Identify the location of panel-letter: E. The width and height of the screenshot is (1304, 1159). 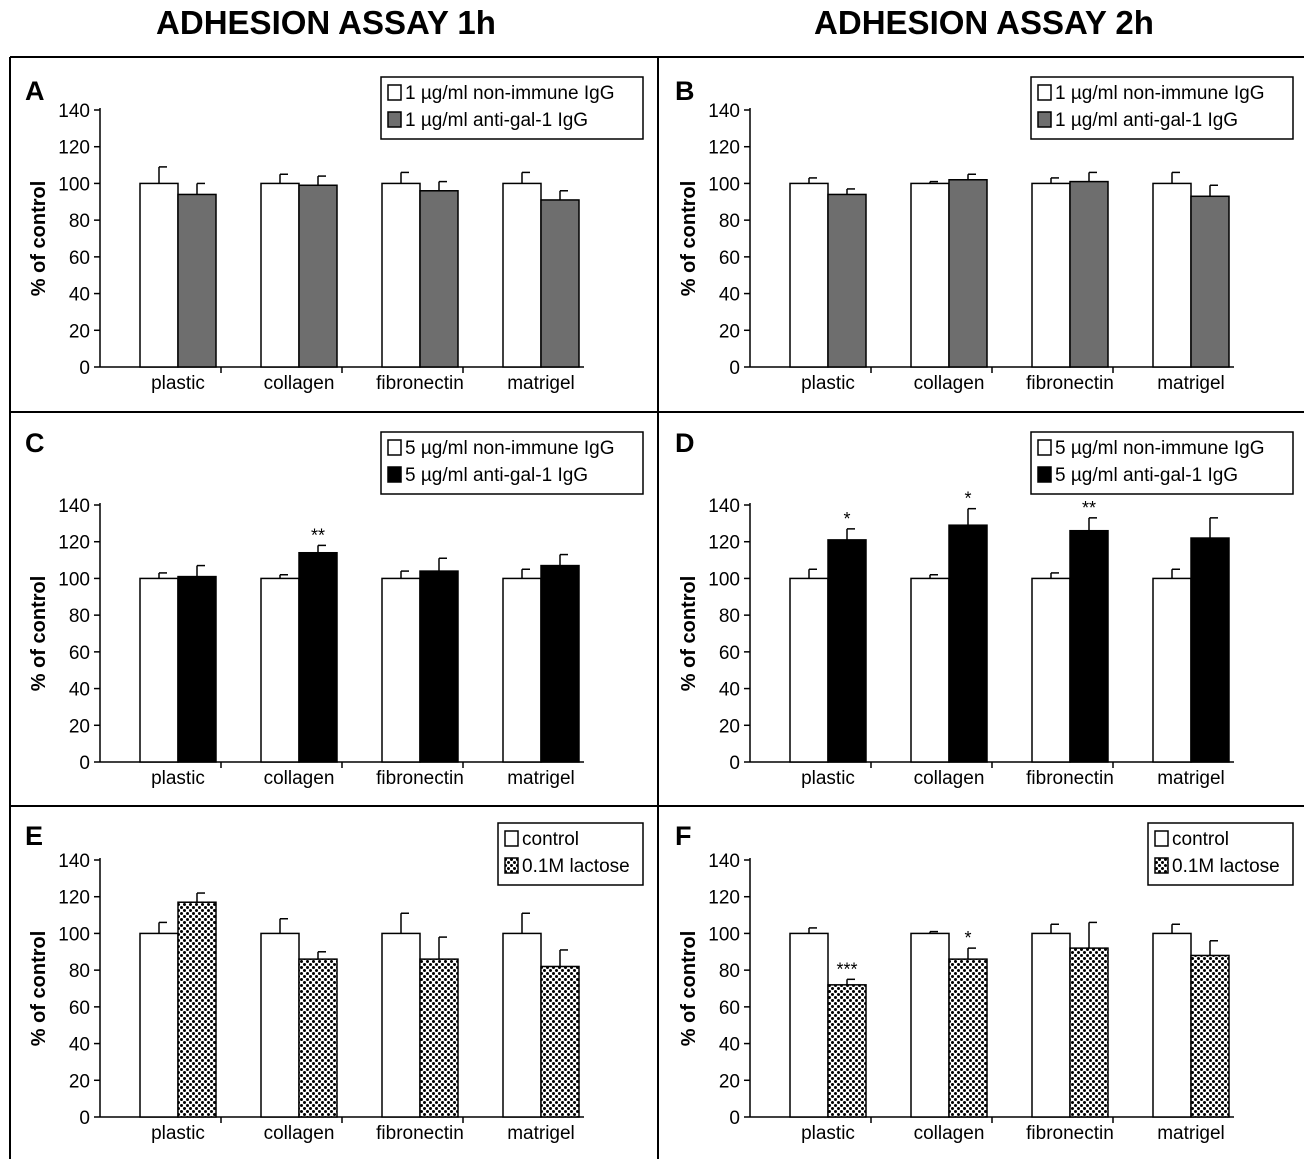
(34, 836).